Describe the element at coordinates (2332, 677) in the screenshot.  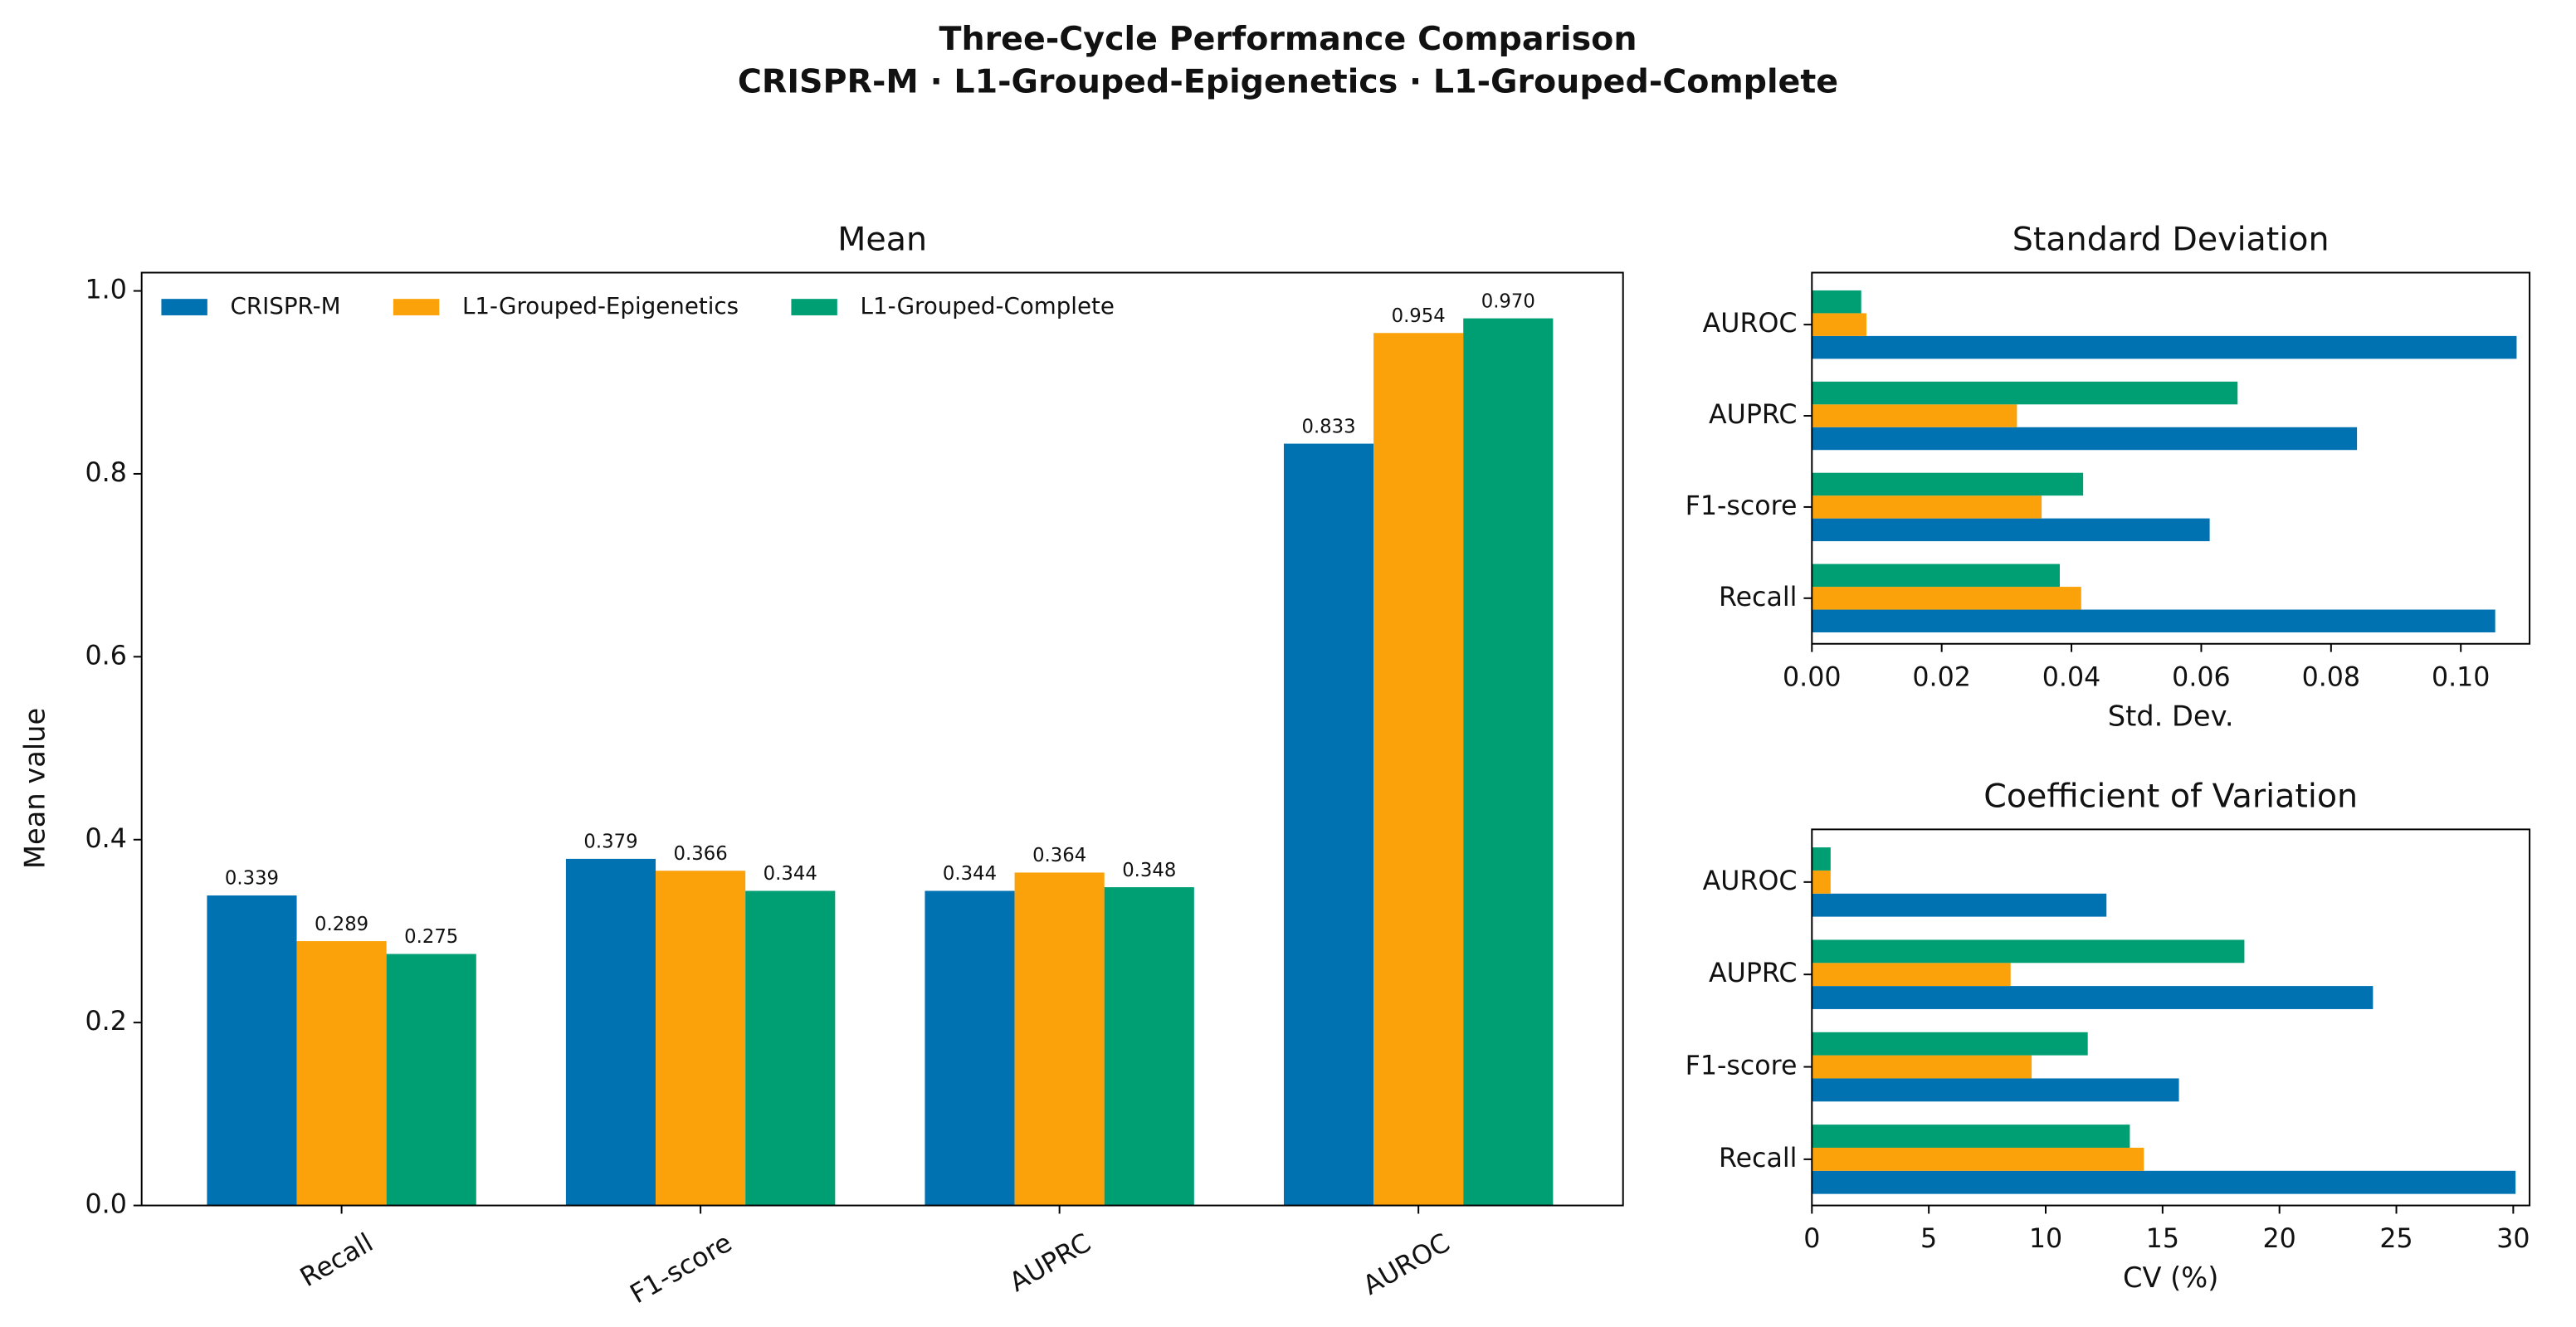
I see `x-tick-label: 0.08` at that location.